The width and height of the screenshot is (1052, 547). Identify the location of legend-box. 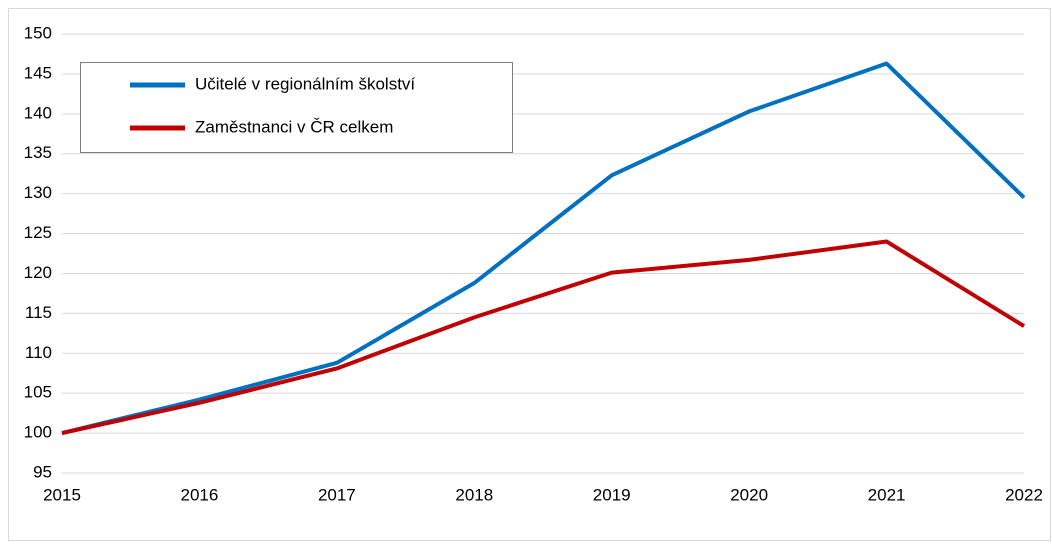
(296, 107).